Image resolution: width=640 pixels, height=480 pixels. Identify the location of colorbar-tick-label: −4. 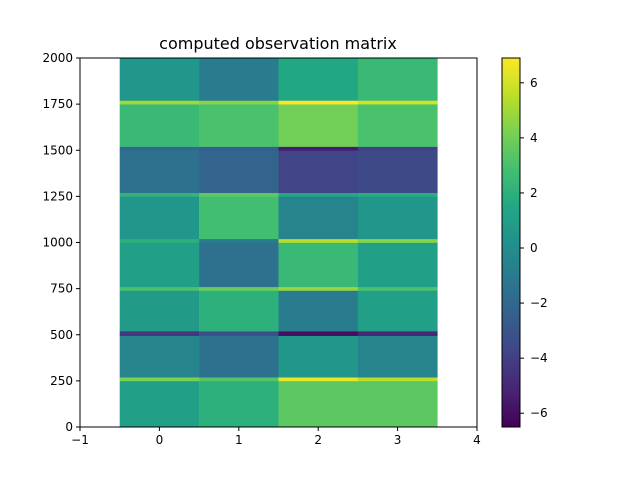
(539, 358).